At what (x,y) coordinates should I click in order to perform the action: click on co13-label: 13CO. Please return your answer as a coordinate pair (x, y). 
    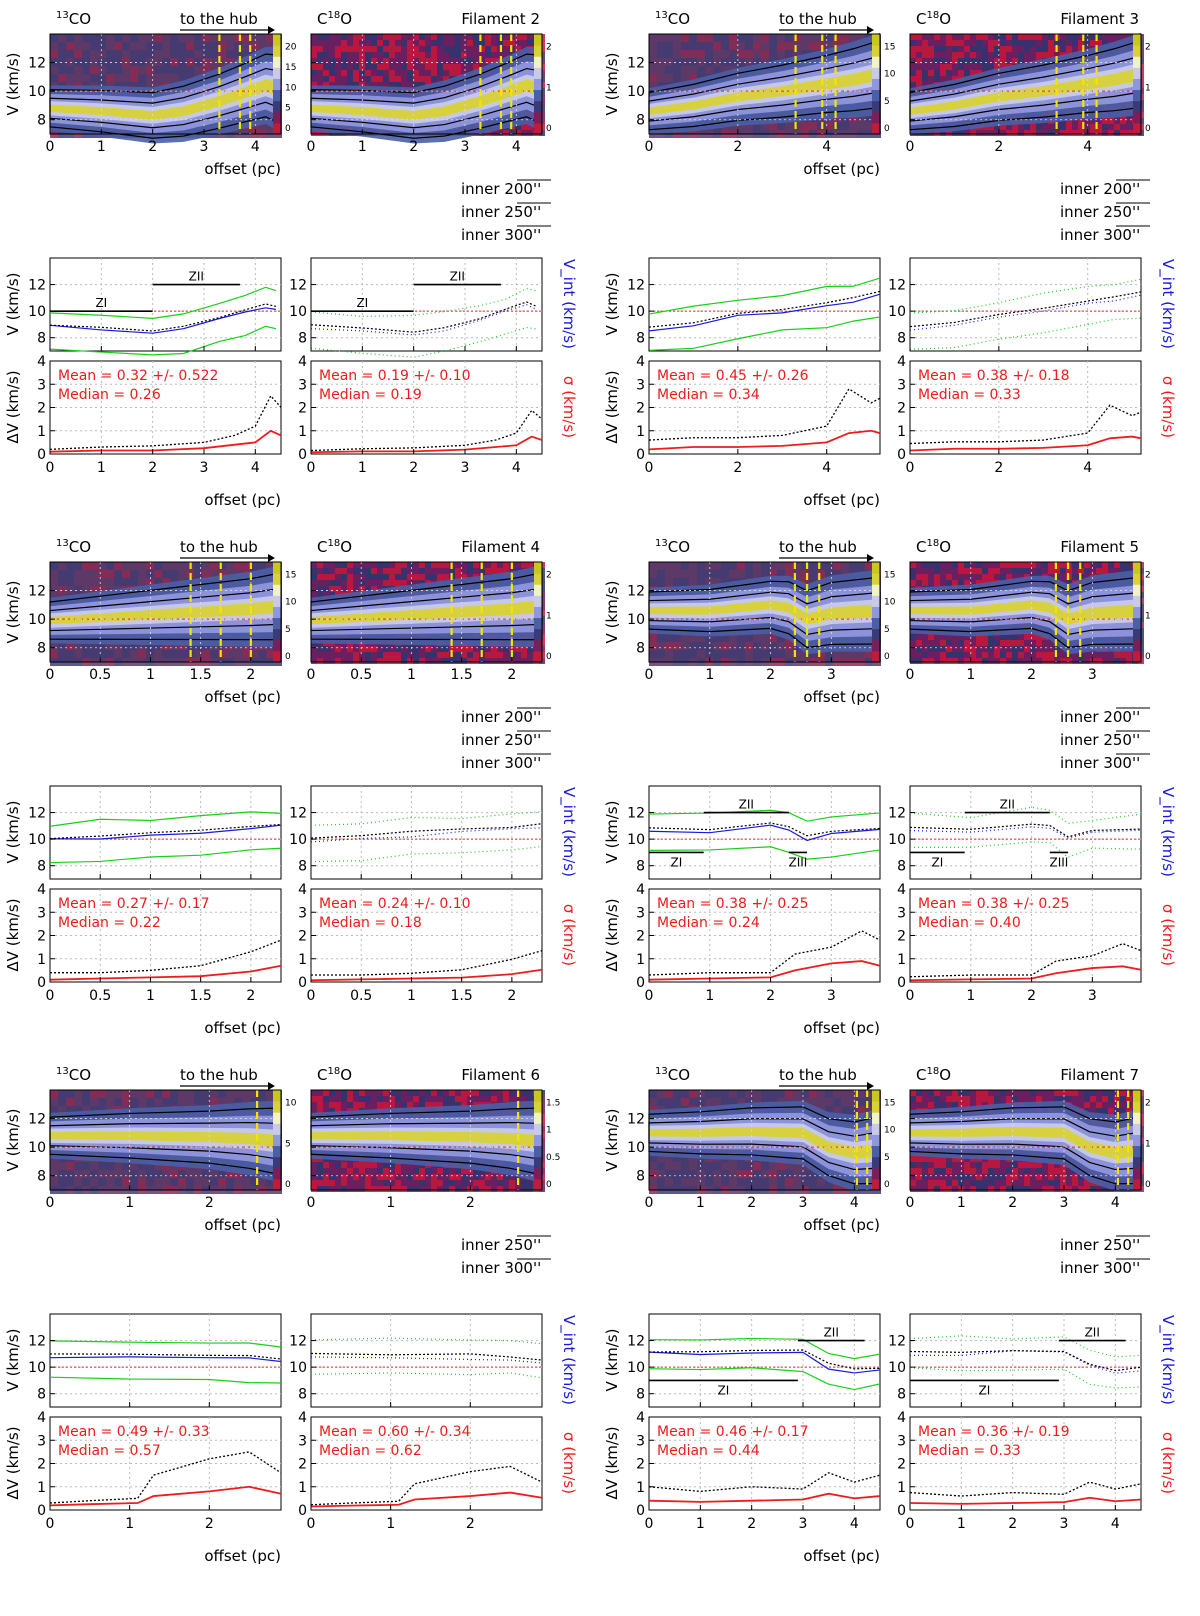
    Looking at the image, I should click on (73, 547).